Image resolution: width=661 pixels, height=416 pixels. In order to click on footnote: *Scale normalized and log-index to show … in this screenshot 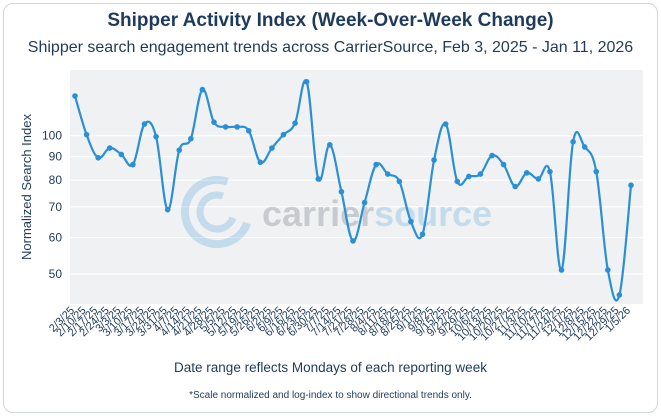, I will do `click(330, 395)`.